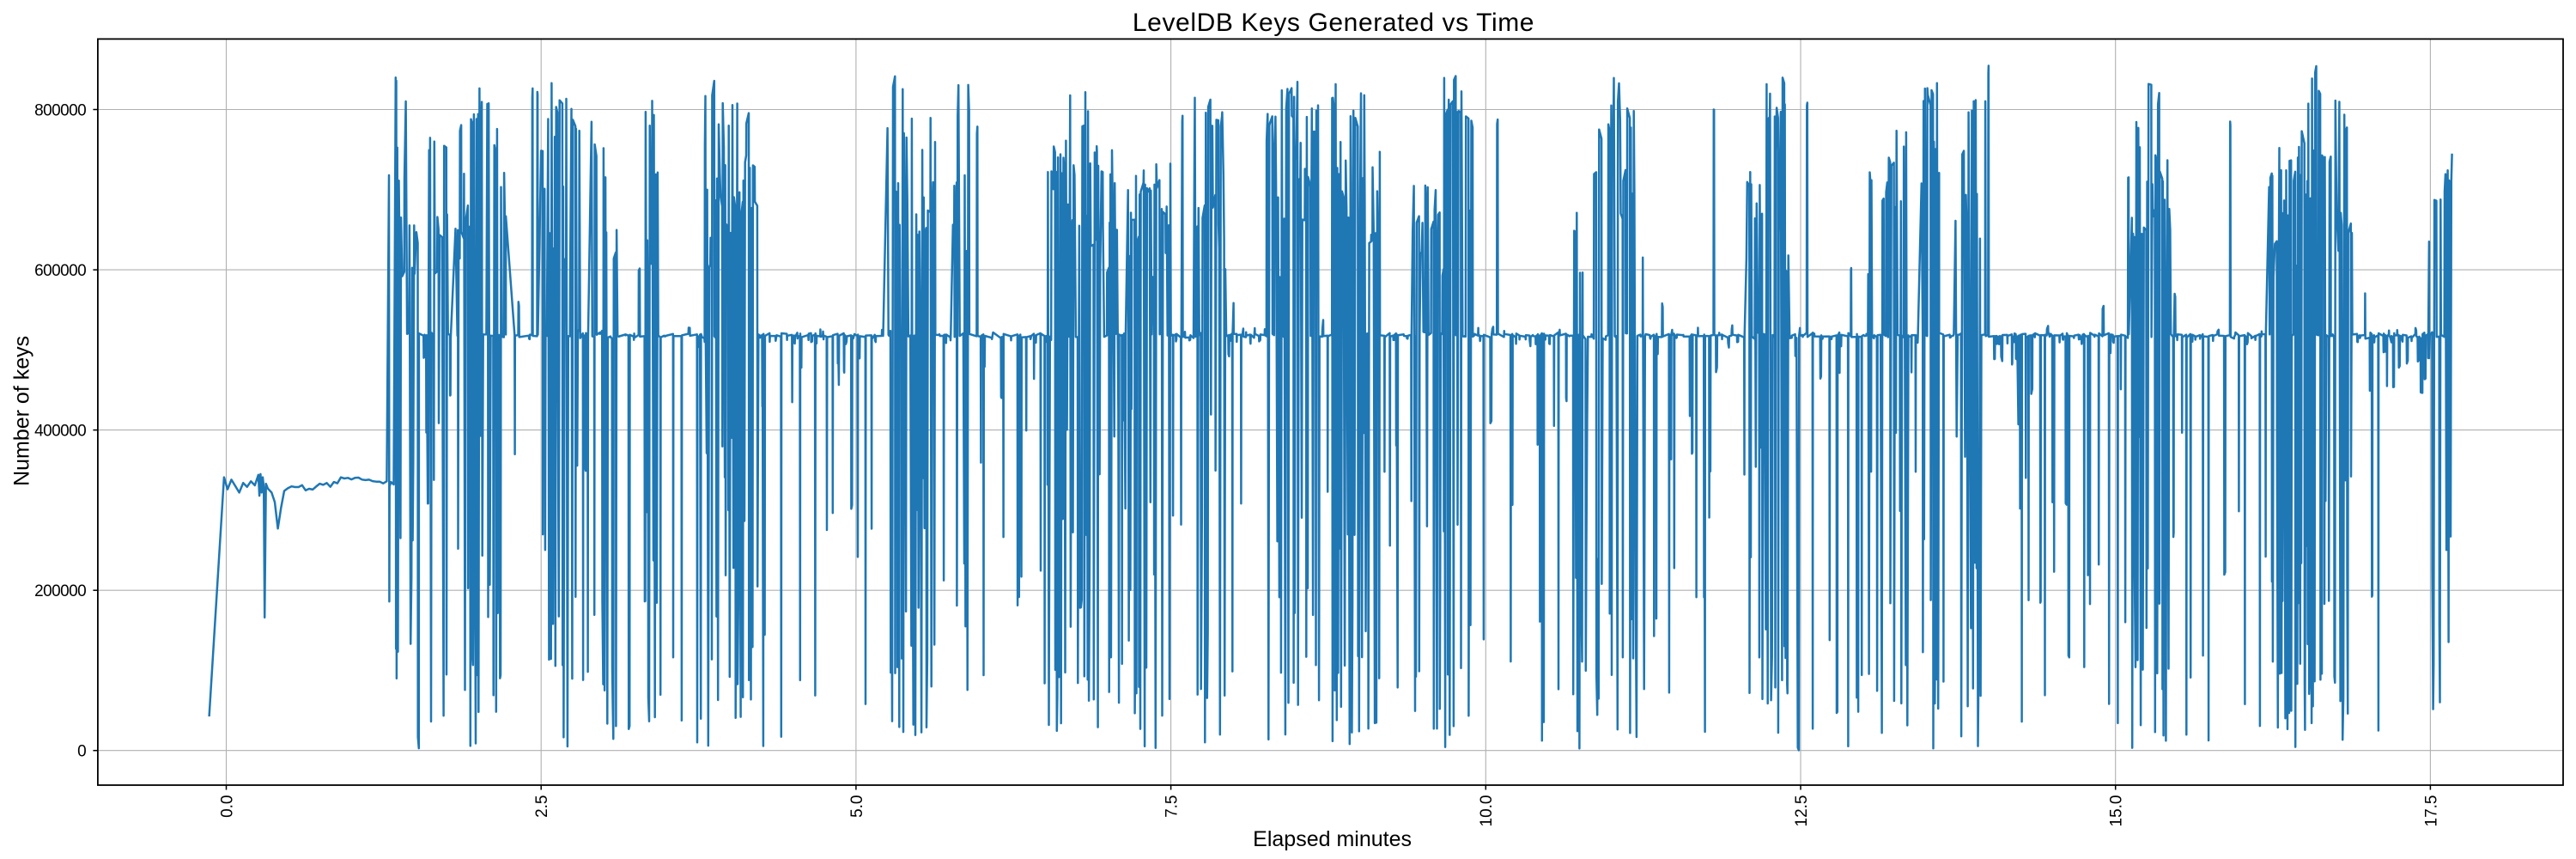 Image resolution: width=2576 pixels, height=859 pixels. Describe the element at coordinates (60, 432) in the screenshot. I see `svg-text: 400000` at that location.